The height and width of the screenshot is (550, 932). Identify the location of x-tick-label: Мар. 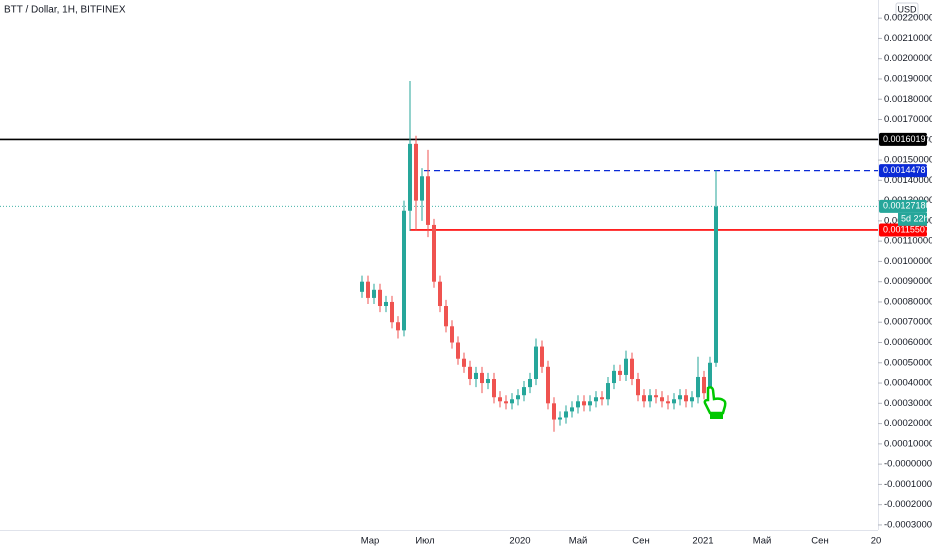
(370, 541).